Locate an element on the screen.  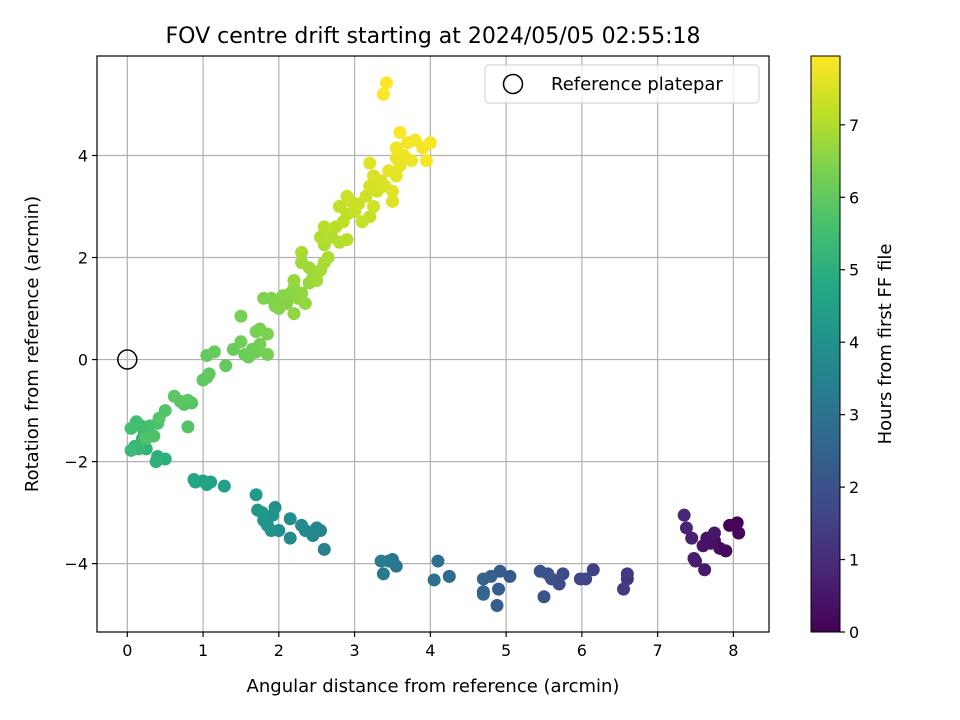
y-tick-label: −4 is located at coordinates (76, 564).